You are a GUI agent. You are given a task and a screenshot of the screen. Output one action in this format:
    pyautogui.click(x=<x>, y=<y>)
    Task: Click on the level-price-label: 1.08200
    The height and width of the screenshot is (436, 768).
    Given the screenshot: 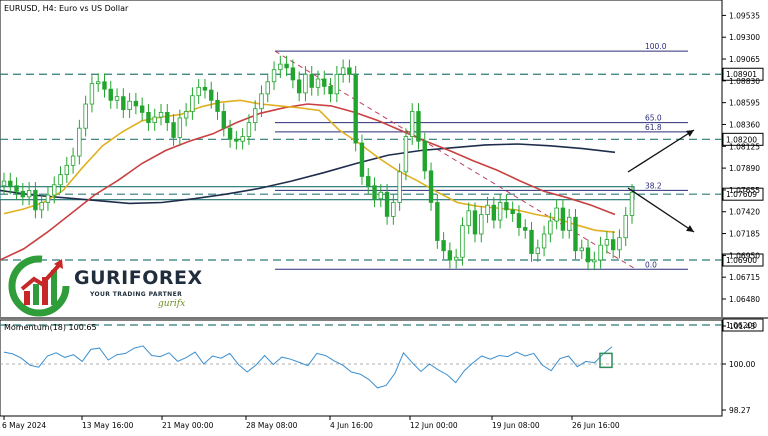 What is the action you would take?
    pyautogui.click(x=741, y=139)
    